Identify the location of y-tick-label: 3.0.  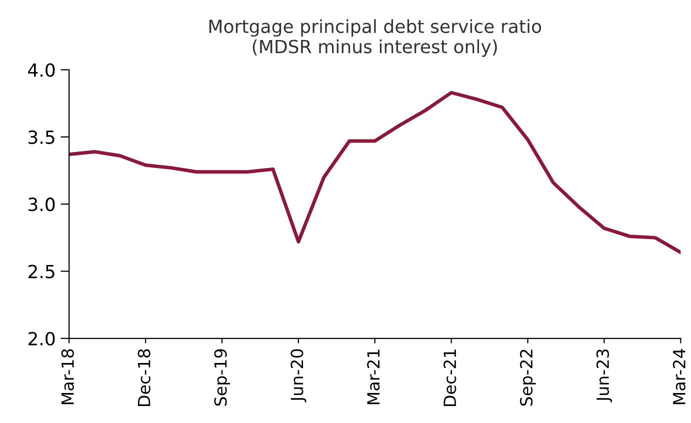
(41, 205).